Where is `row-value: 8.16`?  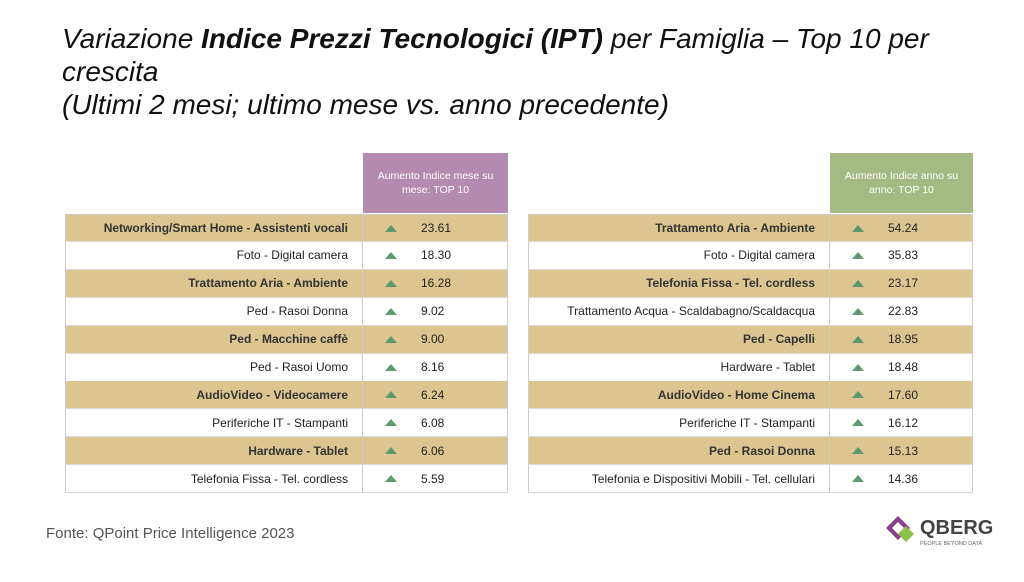
row-value: 8.16 is located at coordinates (435, 367).